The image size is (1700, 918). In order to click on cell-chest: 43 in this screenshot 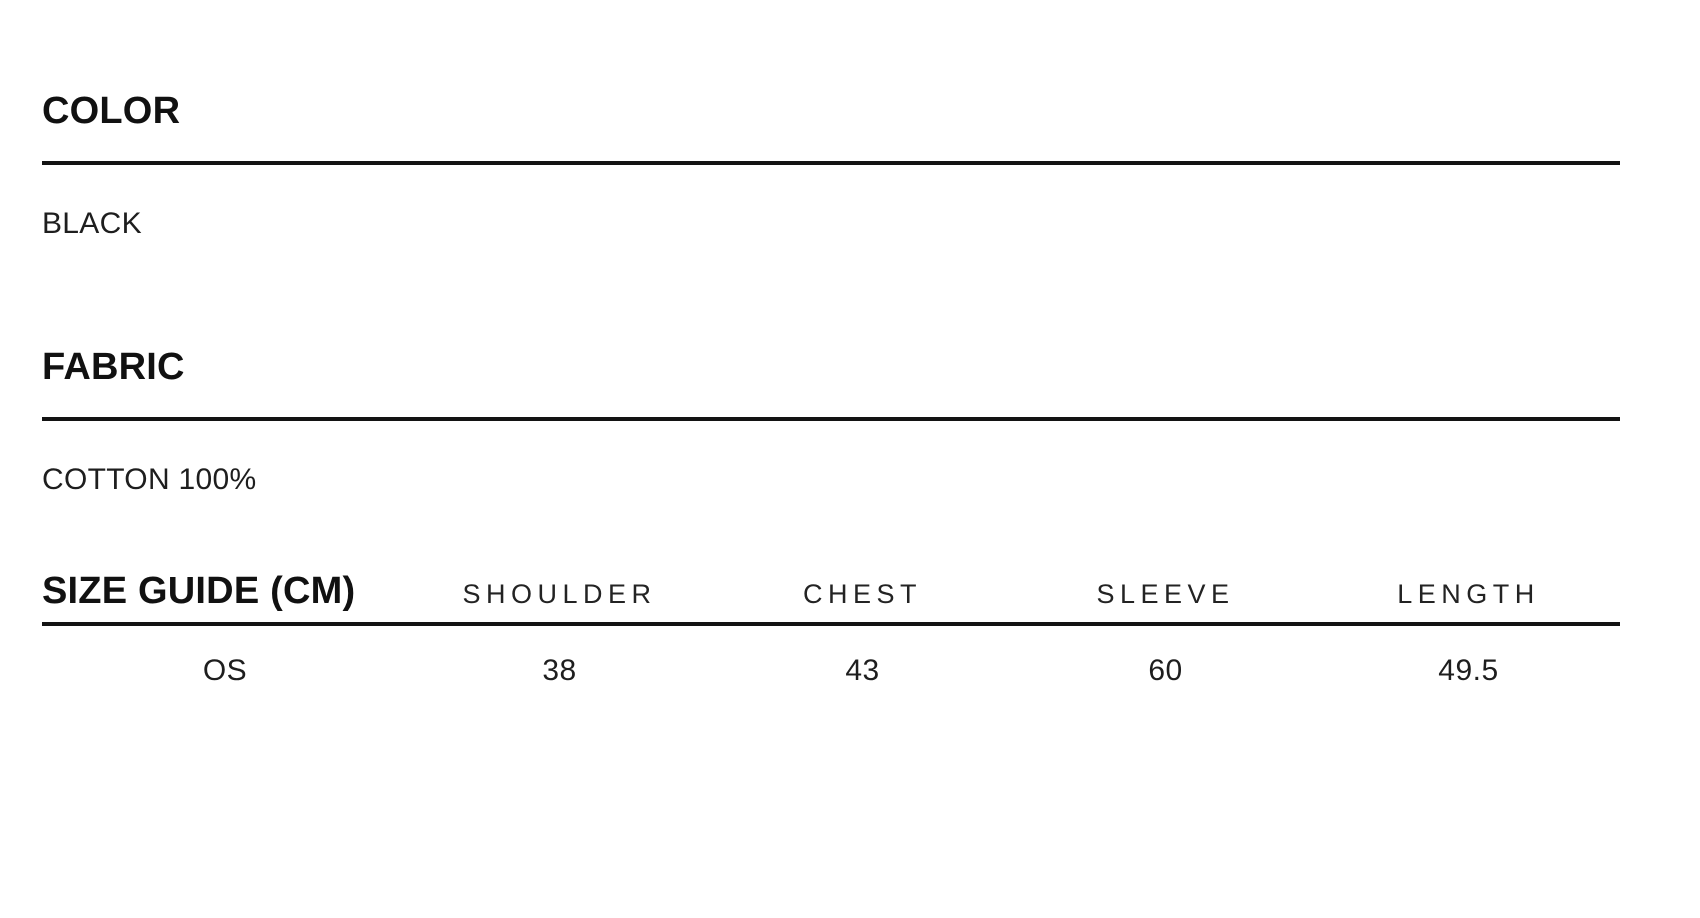, I will do `click(862, 670)`.